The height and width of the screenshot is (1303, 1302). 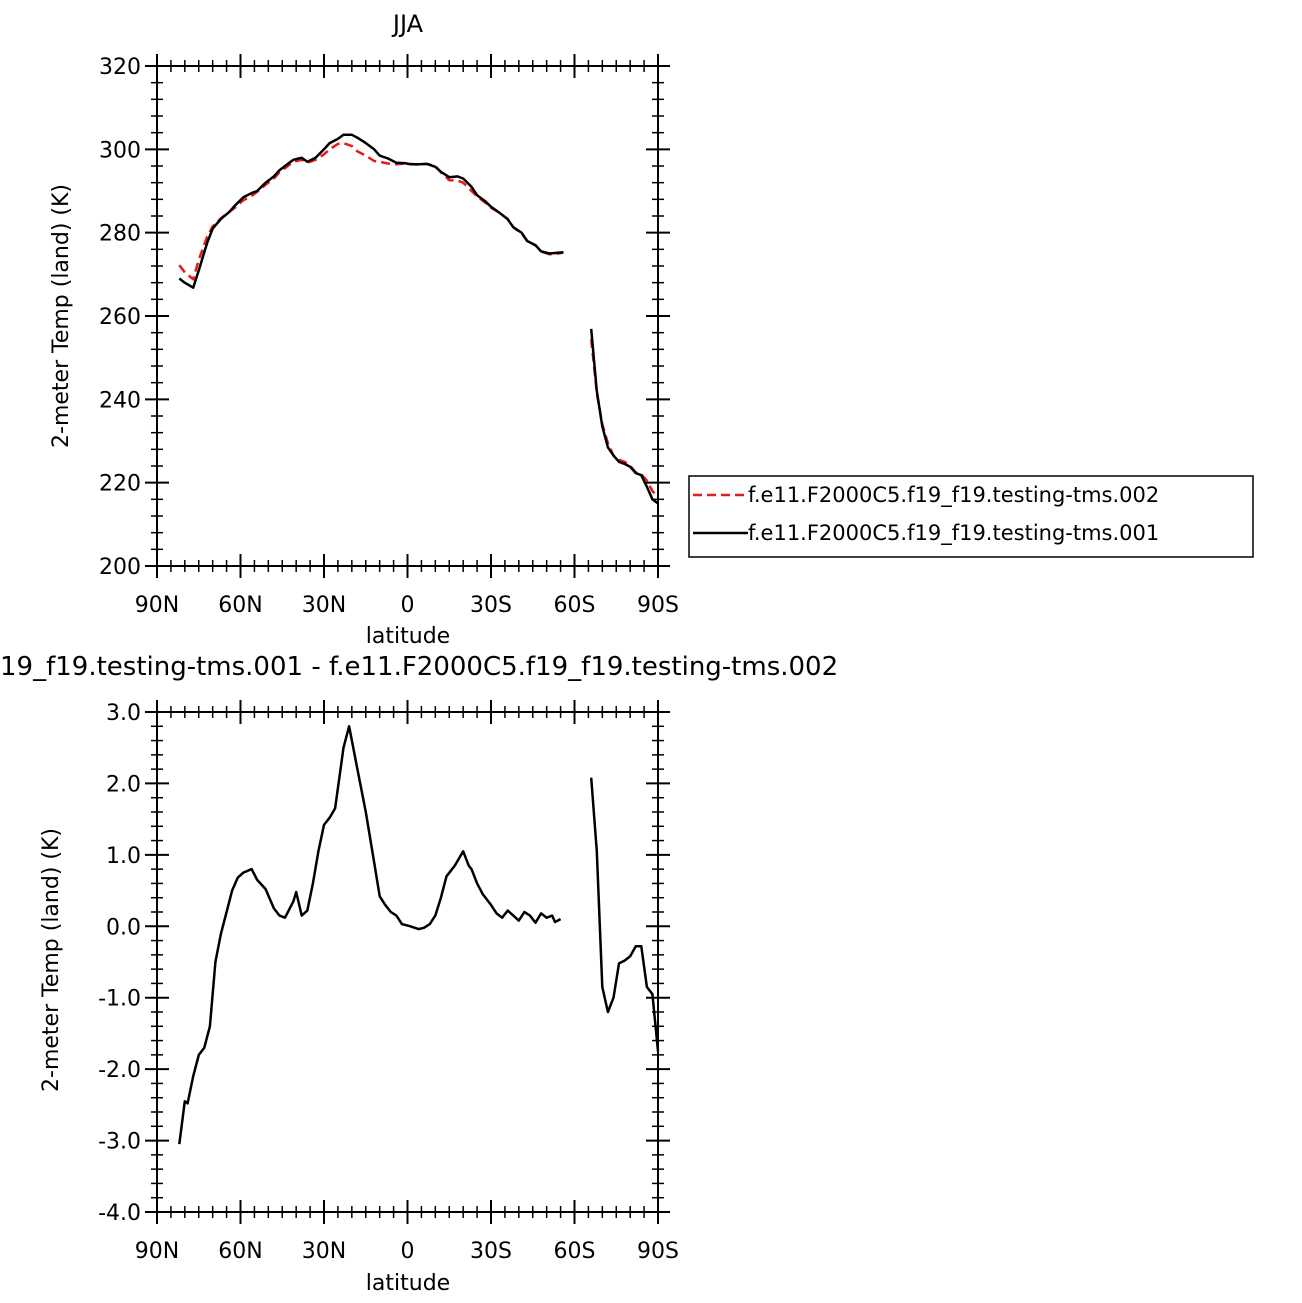 I want to click on top-x-tick-label: 30N, so click(x=324, y=605).